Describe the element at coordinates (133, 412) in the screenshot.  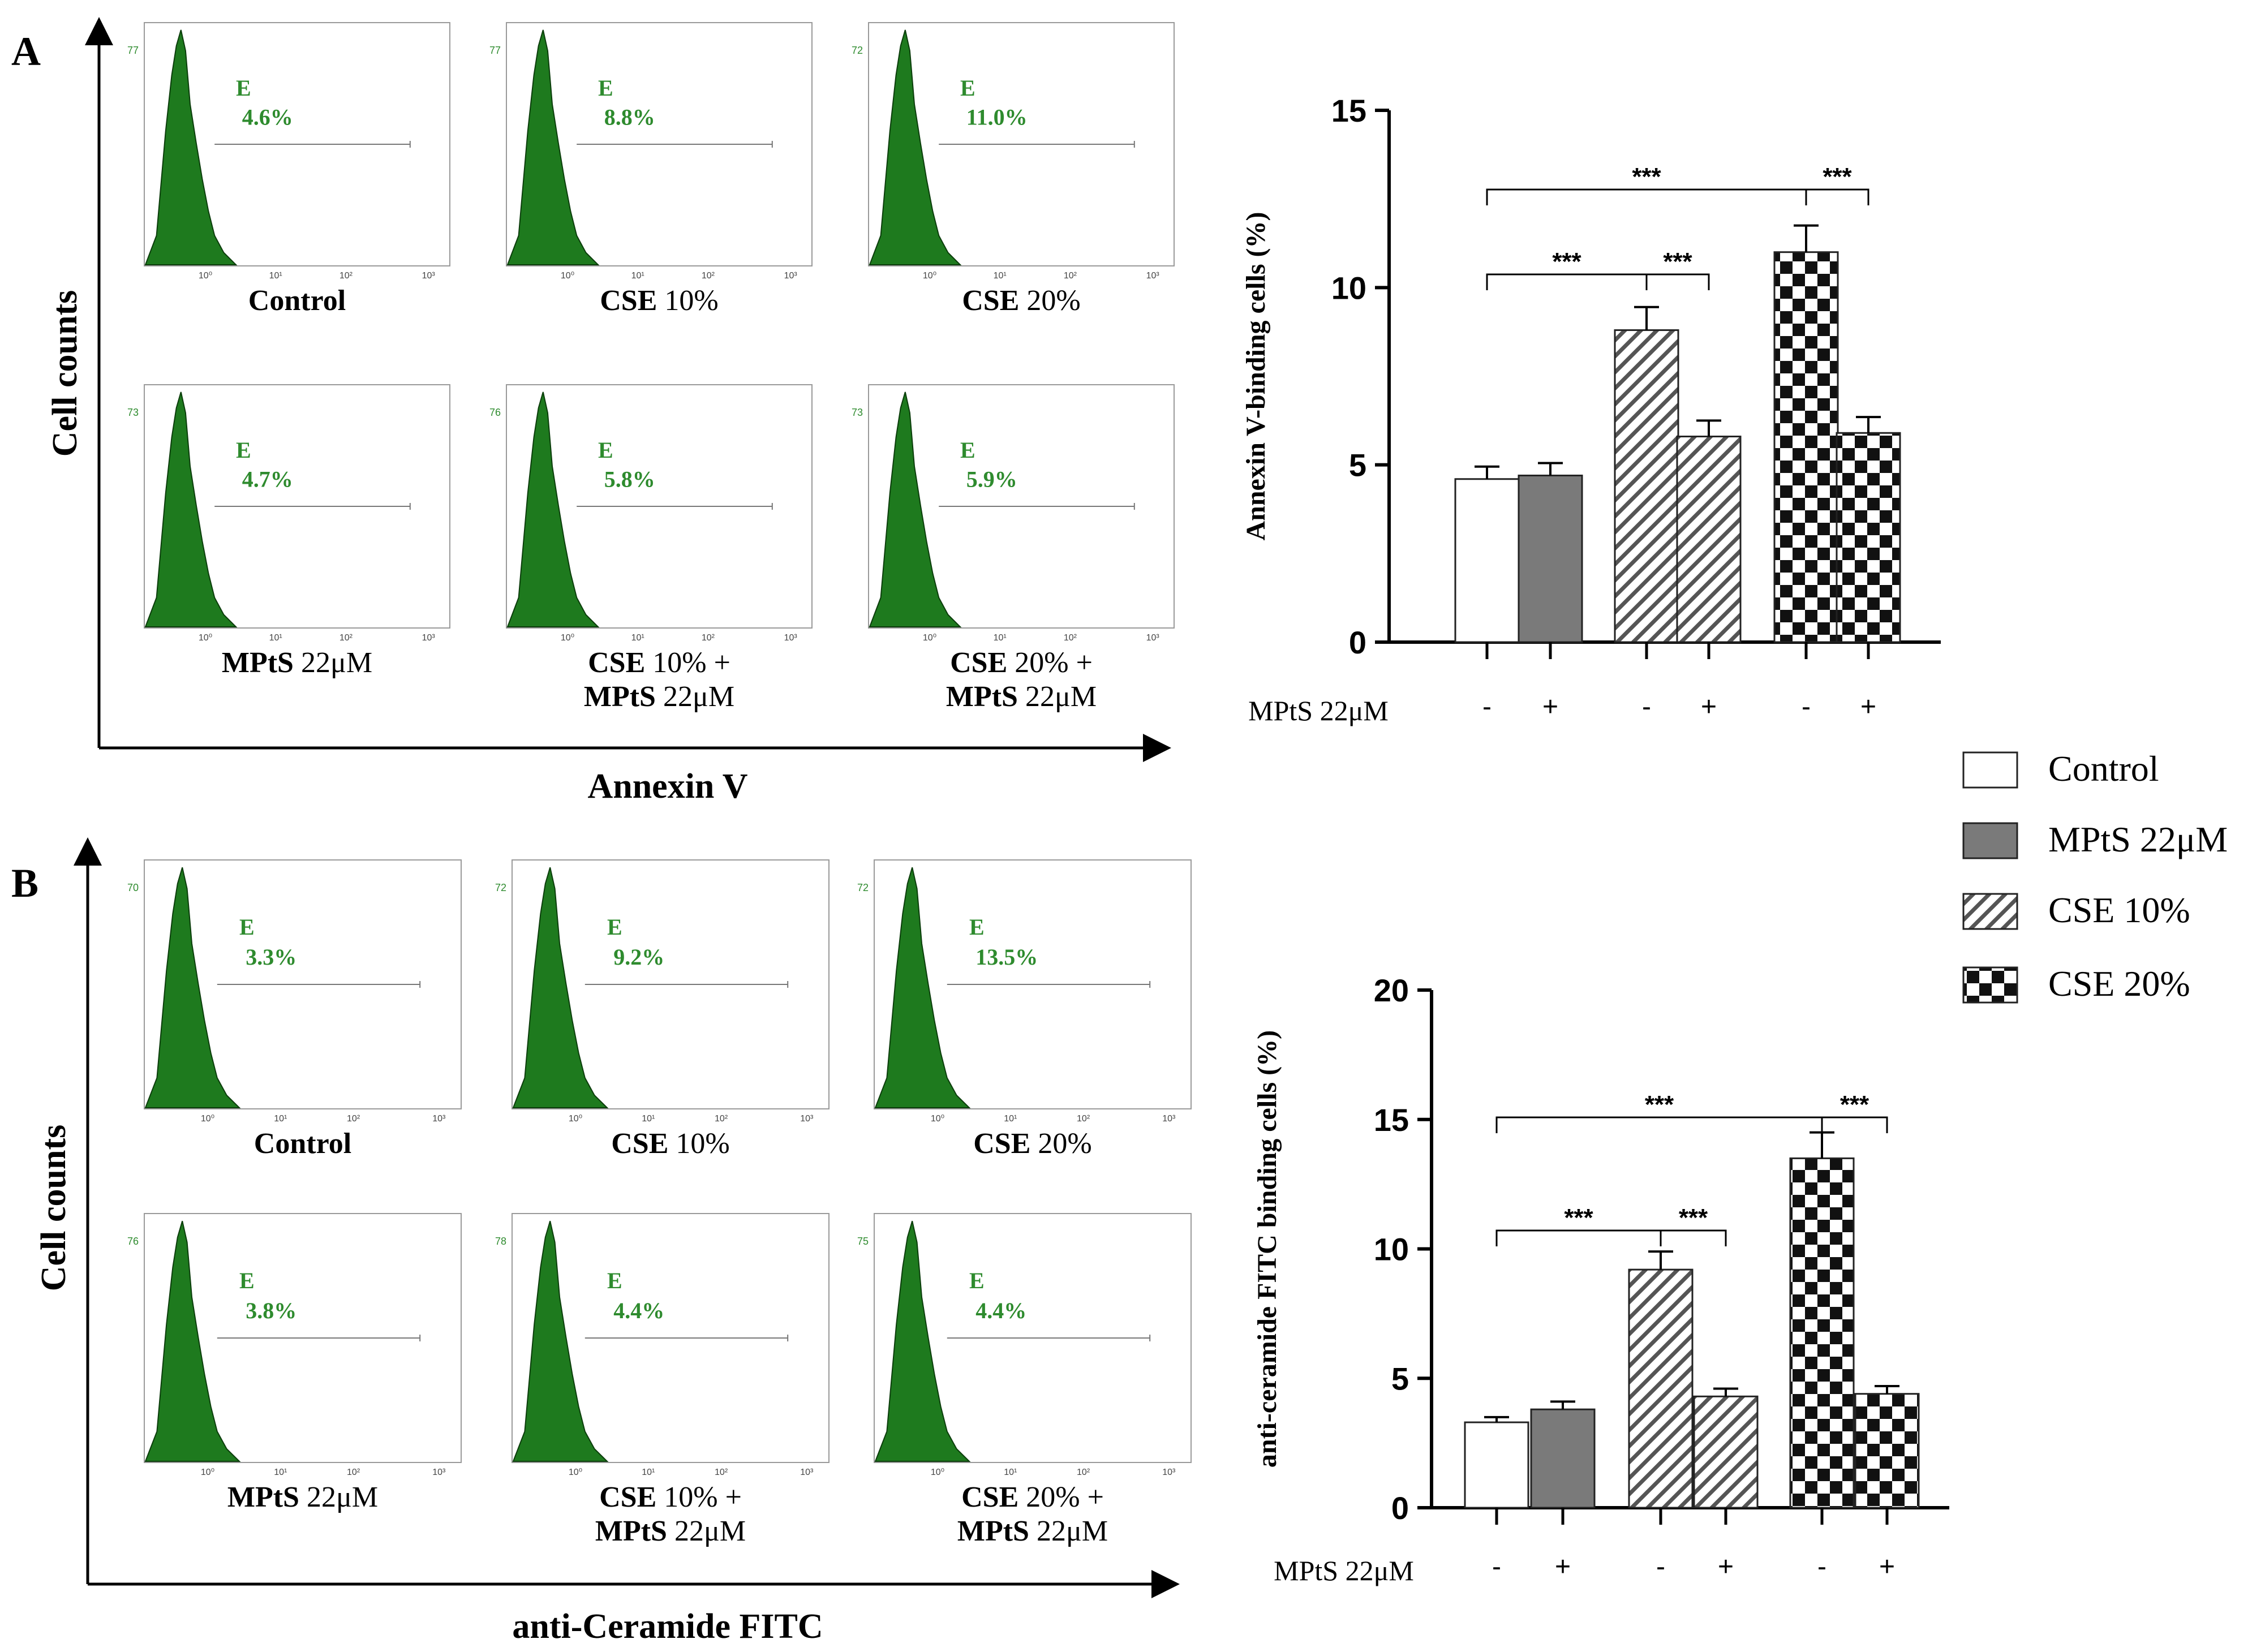
I see `histogram-ymax-label: 73` at that location.